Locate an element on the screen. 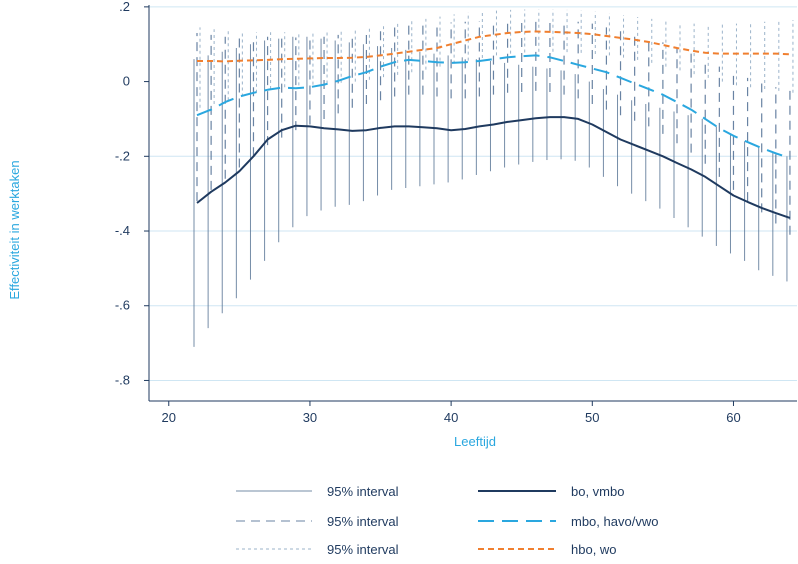 Image resolution: width=798 pixels, height=564 pixels. y-tick-label-2: -.2 is located at coordinates (122, 155).